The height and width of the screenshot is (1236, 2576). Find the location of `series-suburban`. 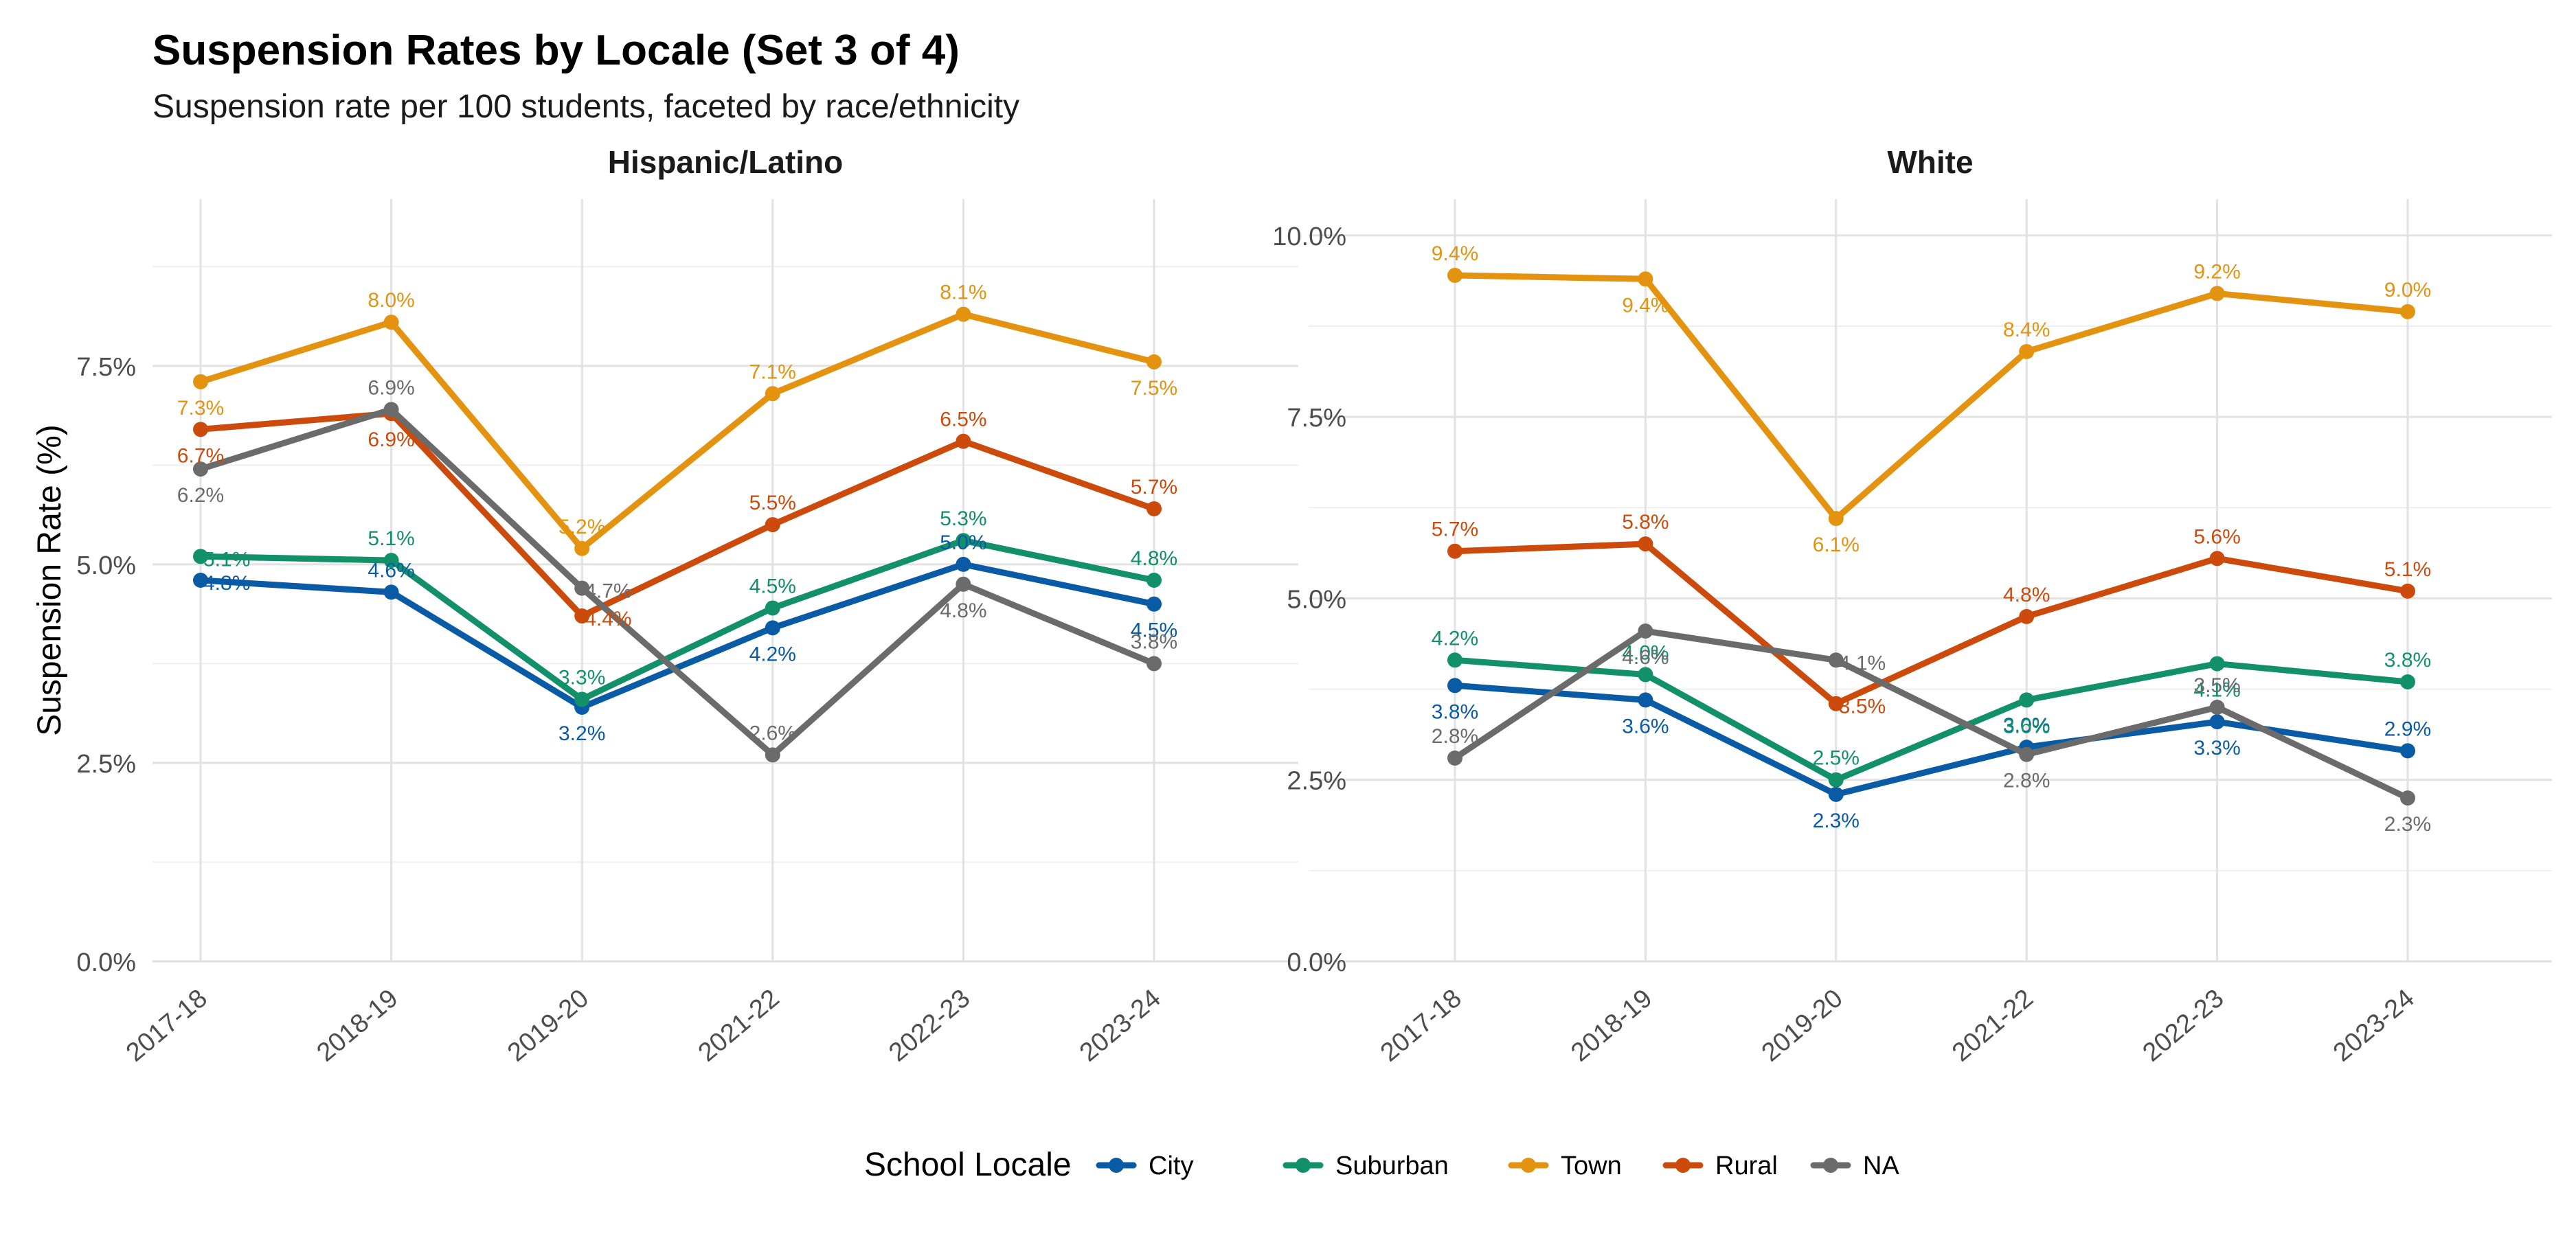

series-suburban is located at coordinates (677, 620).